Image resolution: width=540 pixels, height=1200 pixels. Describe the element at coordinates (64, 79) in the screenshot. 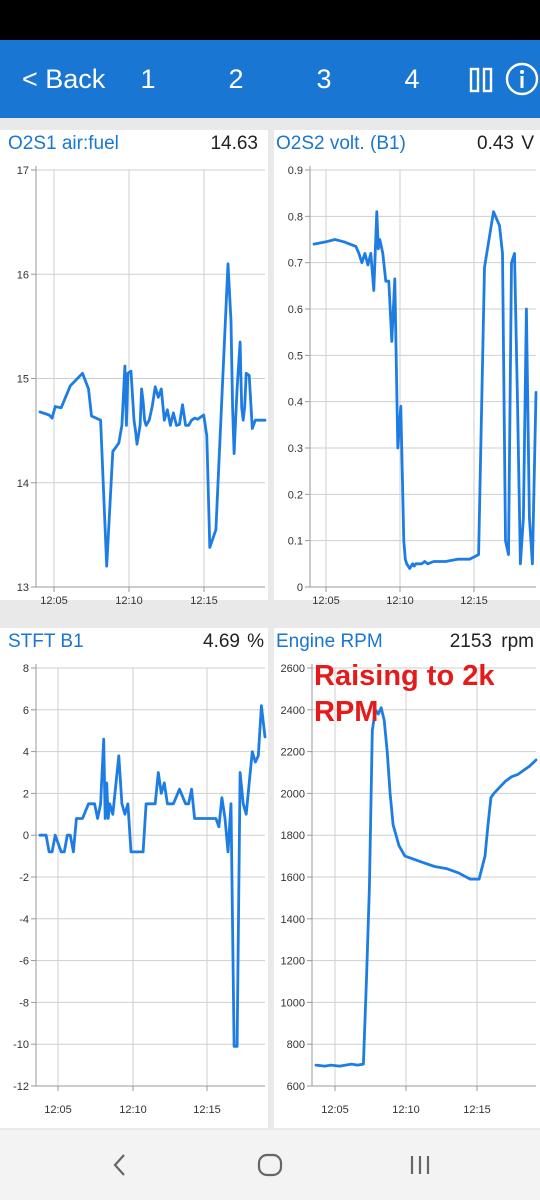

I see `back-button: < Back` at that location.